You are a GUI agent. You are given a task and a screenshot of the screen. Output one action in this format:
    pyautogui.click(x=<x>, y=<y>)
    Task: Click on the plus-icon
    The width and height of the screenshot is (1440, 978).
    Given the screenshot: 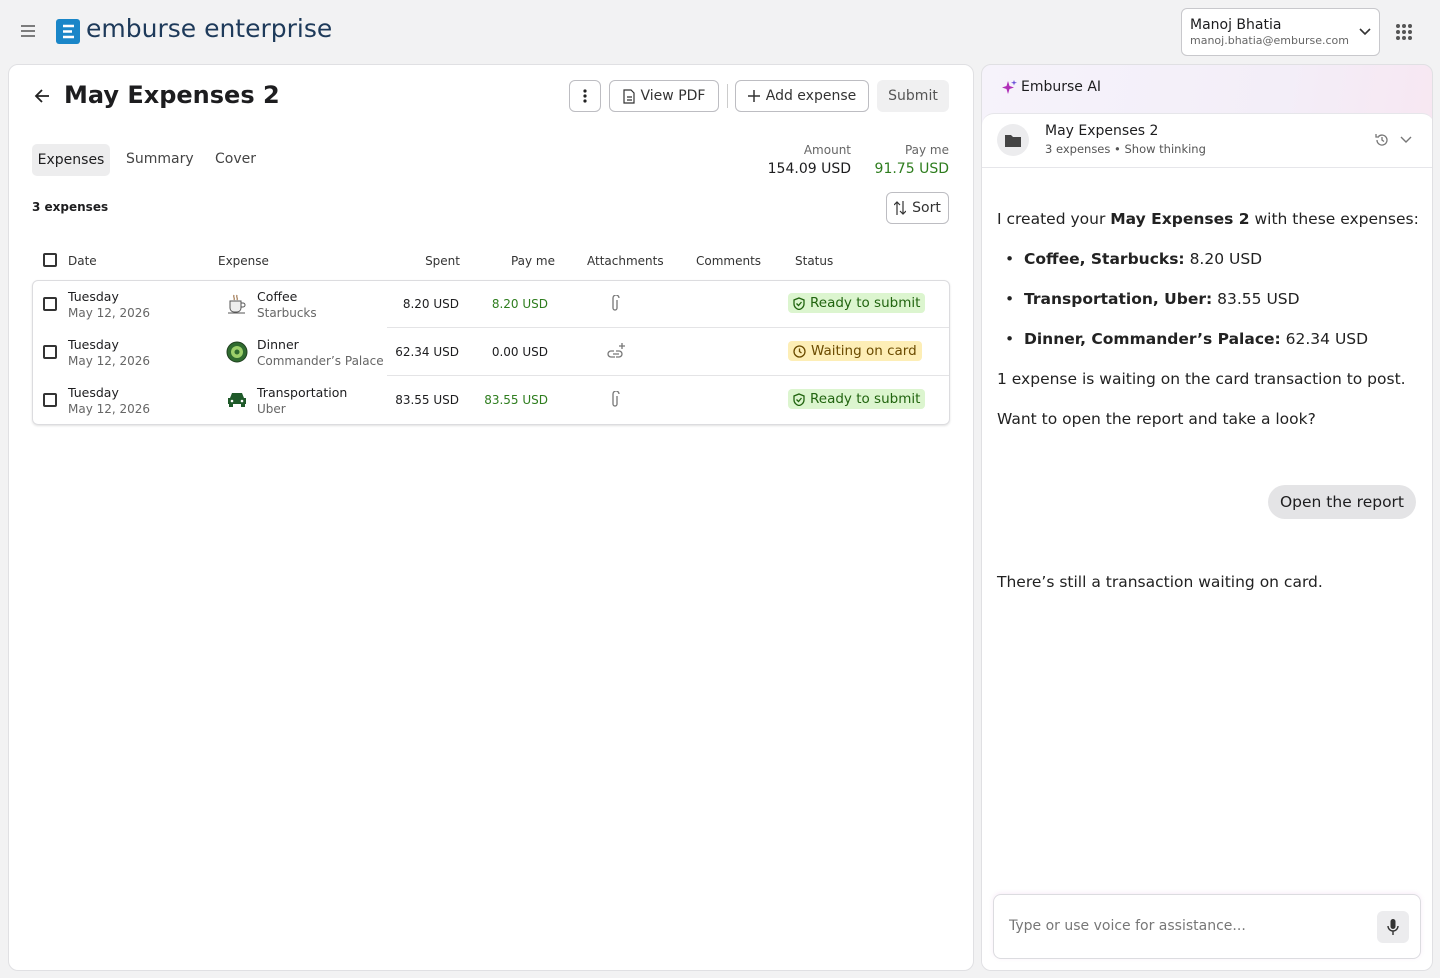 What is the action you would take?
    pyautogui.click(x=753, y=96)
    